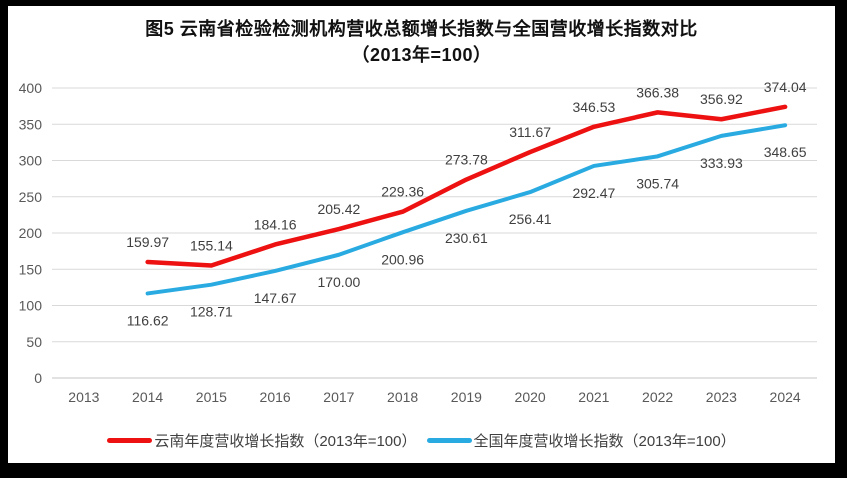 Image resolution: width=847 pixels, height=478 pixels. What do you see at coordinates (657, 183) in the screenshot?
I see `data-label: 305.74` at bounding box center [657, 183].